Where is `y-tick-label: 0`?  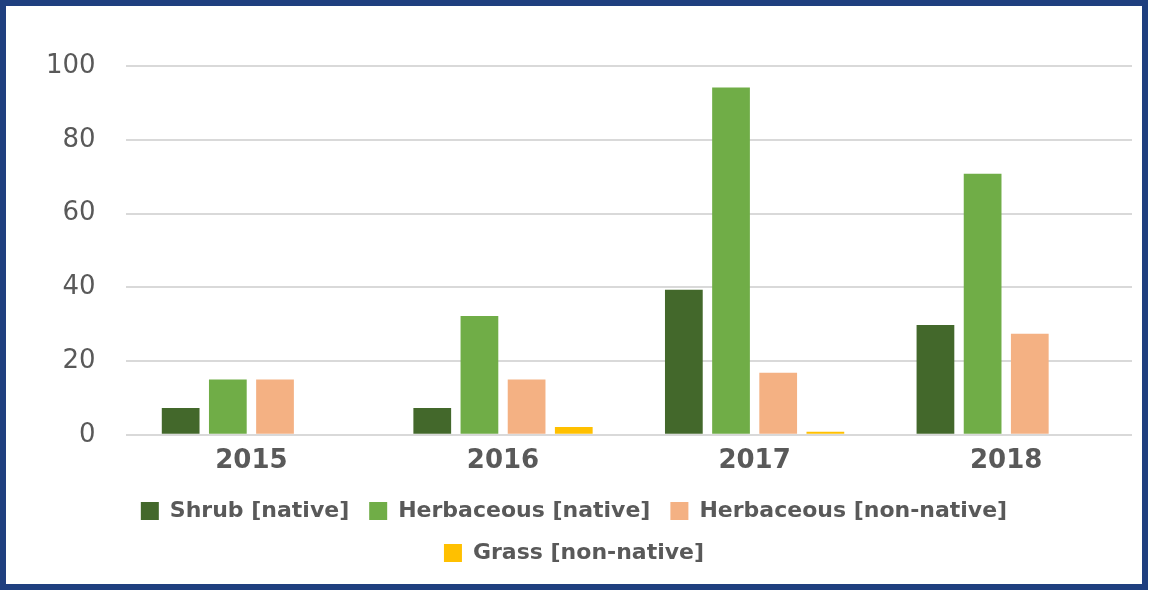 y-tick-label: 0 is located at coordinates (87, 432).